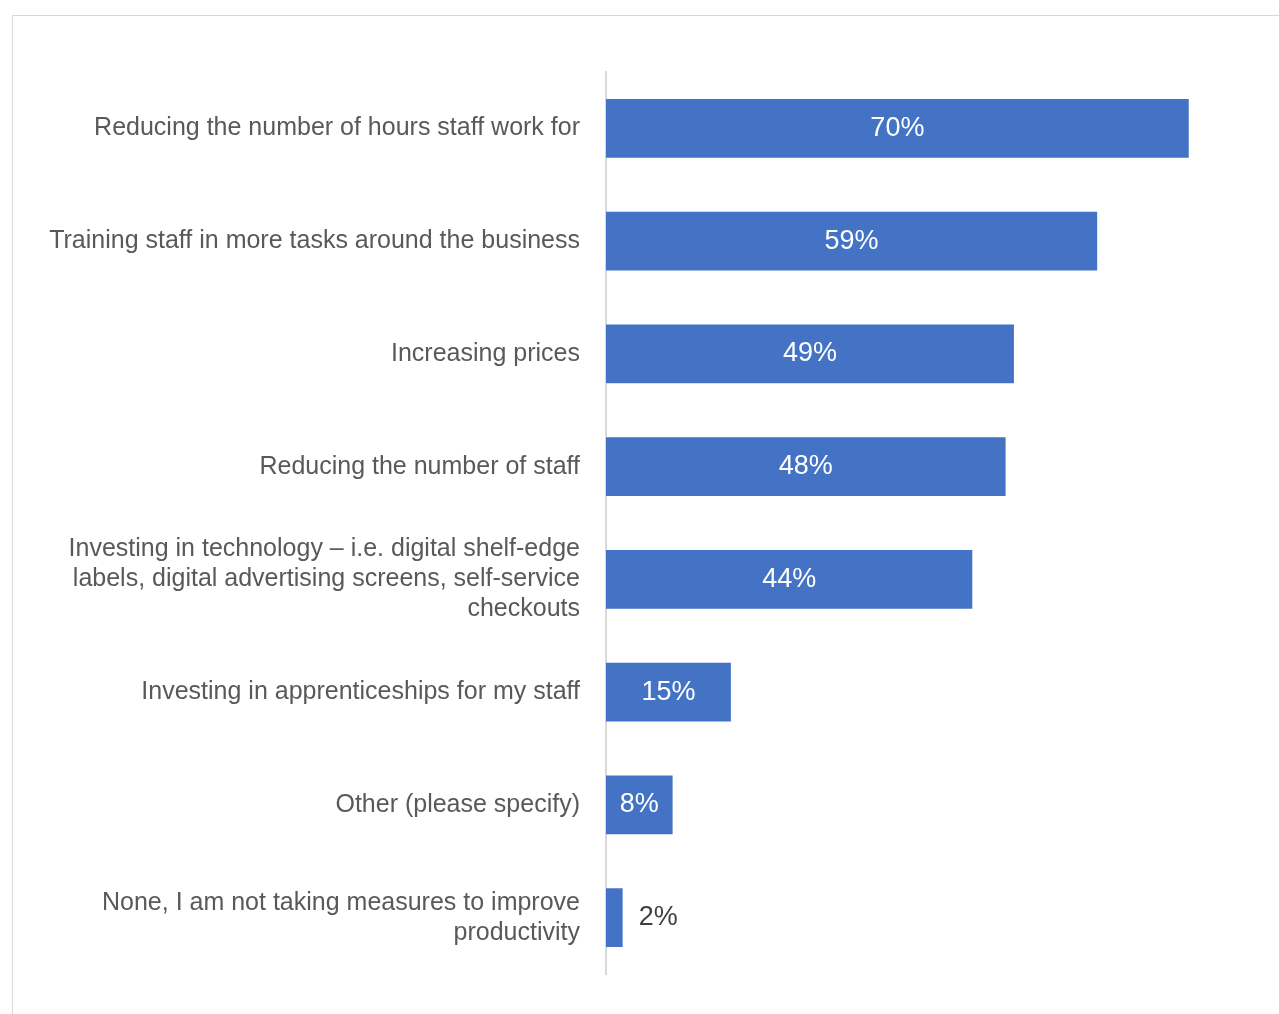  What do you see at coordinates (457, 802) in the screenshot?
I see `y-tick-label: Other (please specify)` at bounding box center [457, 802].